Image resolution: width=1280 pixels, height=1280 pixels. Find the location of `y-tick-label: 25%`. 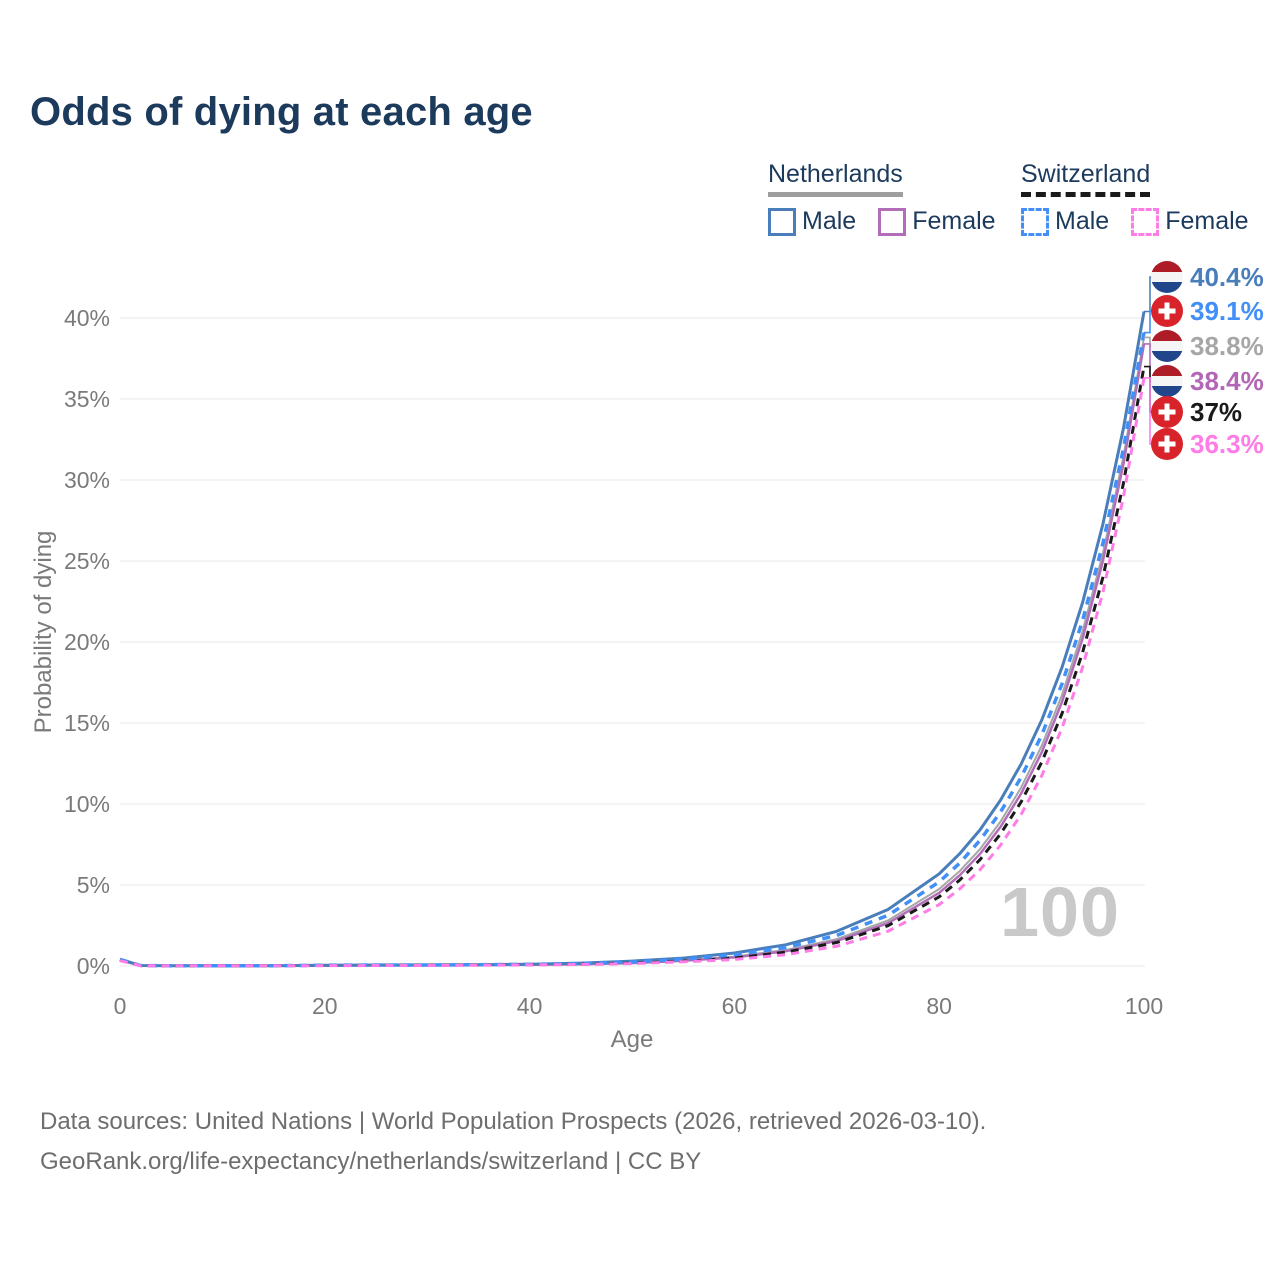

y-tick-label: 25% is located at coordinates (87, 561).